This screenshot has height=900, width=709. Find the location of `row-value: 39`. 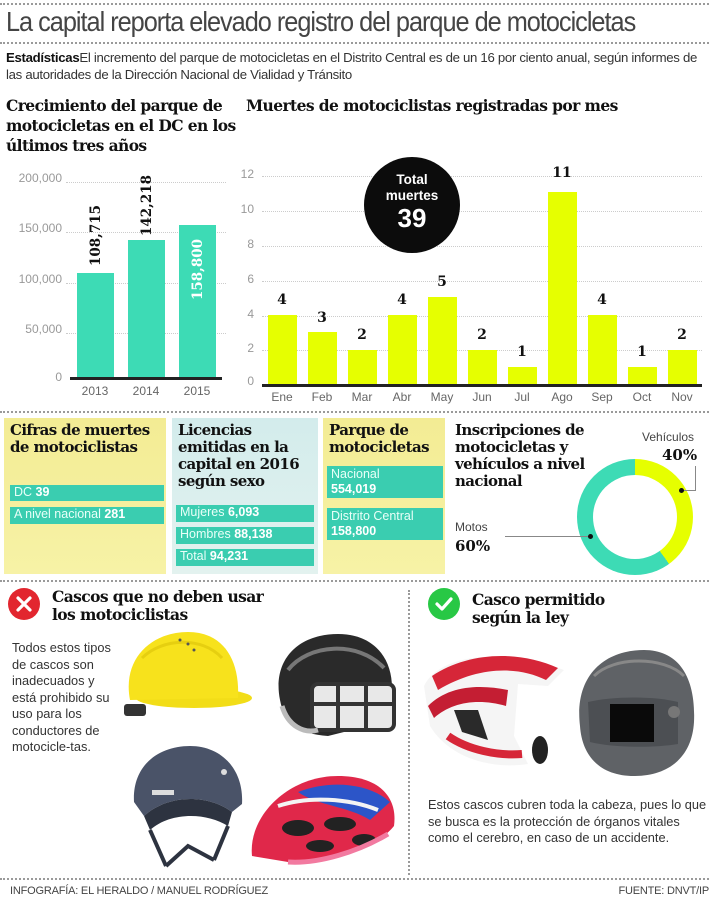

row-value: 39 is located at coordinates (42, 492).